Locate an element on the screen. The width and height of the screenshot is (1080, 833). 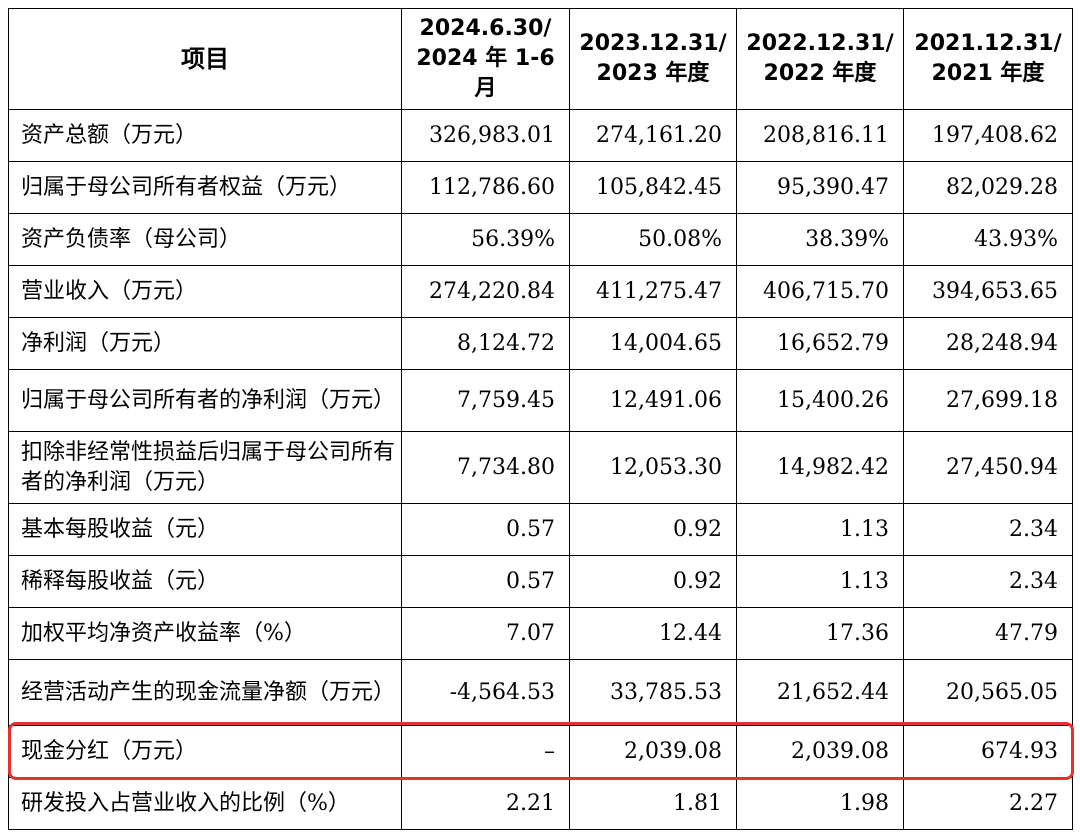
row-value: 208,816.11 is located at coordinates (820, 135).